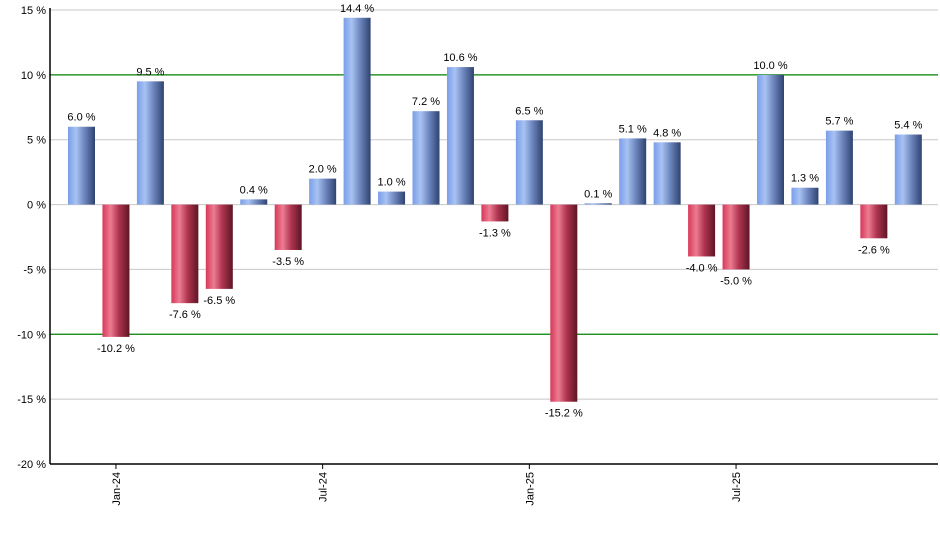 The image size is (940, 555). I want to click on x-tick-label: Jul-25, so click(737, 487).